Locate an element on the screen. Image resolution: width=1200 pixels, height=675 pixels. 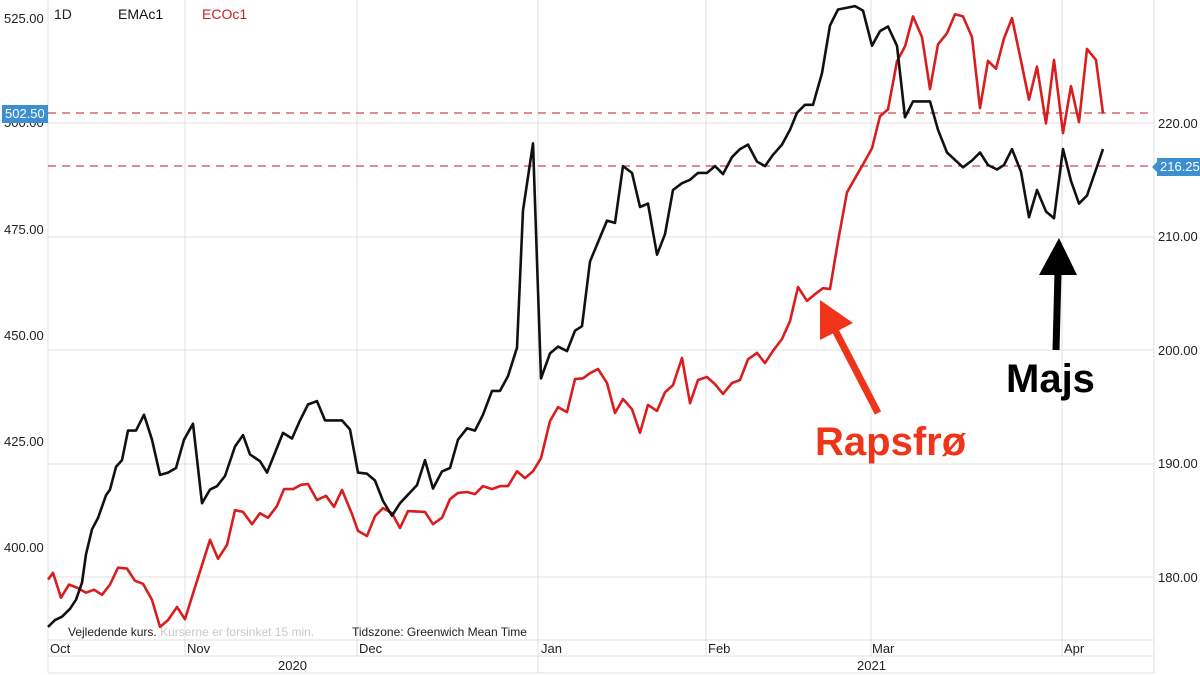
month-mar: Mar is located at coordinates (883, 648).